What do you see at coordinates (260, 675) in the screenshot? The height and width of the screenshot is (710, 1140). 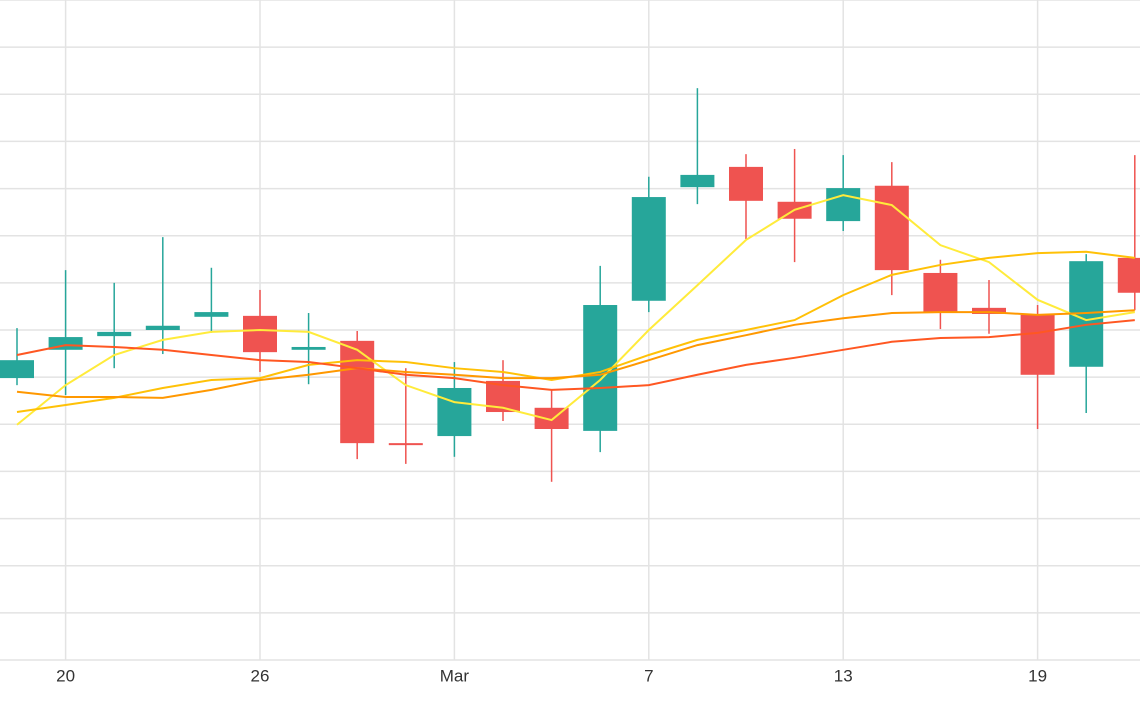 I see `x-tick-label: 26` at bounding box center [260, 675].